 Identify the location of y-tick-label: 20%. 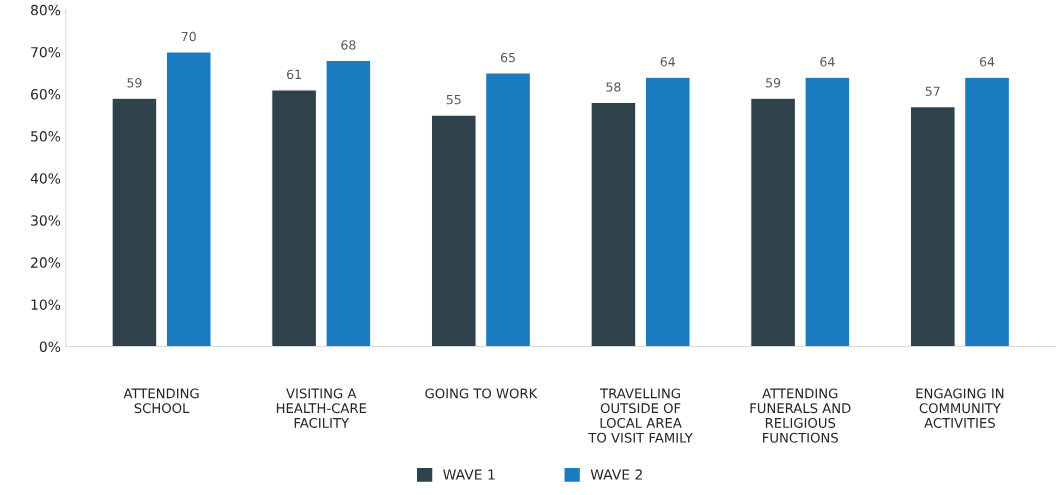
(46, 262).